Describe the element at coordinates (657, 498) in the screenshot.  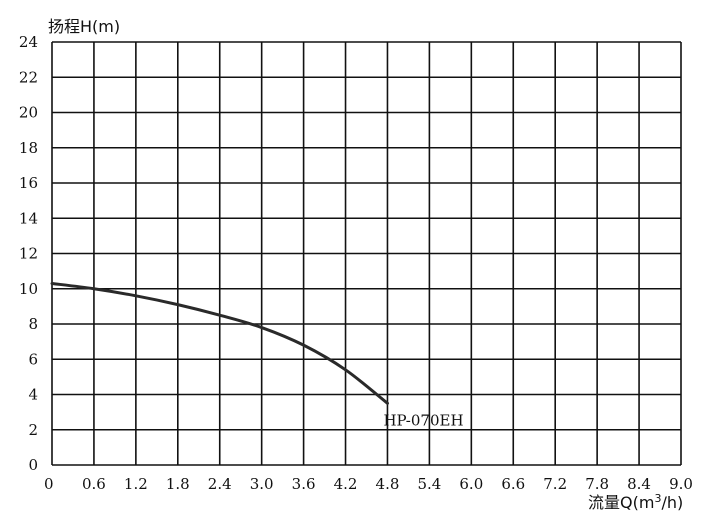
I see `x-axis-title-superscript: 3` at that location.